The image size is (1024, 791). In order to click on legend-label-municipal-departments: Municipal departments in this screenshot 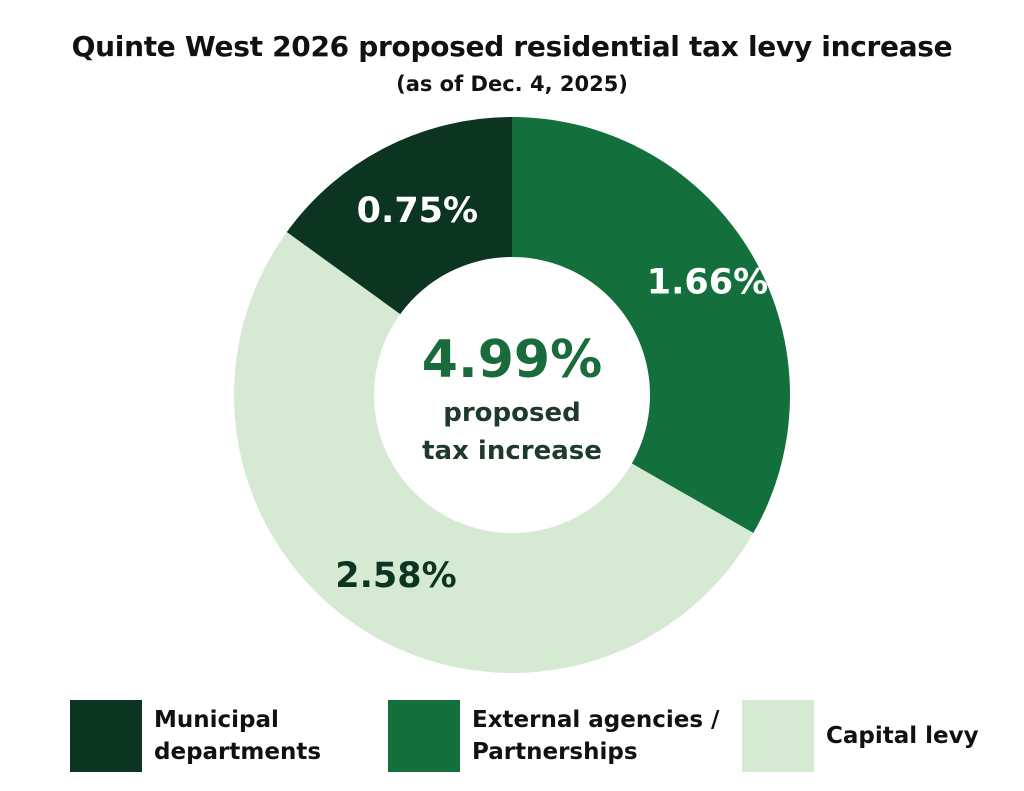, I will do `click(237, 736)`.